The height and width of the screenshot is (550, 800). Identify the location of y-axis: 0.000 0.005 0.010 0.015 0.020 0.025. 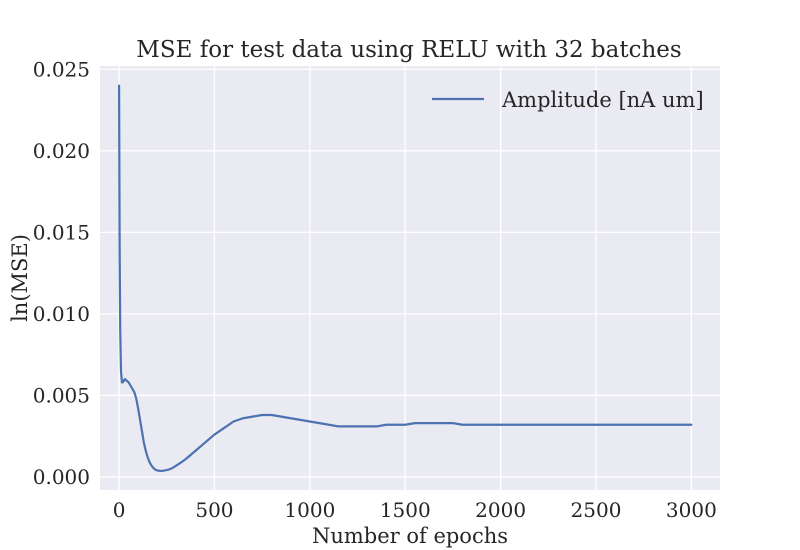
(61, 273).